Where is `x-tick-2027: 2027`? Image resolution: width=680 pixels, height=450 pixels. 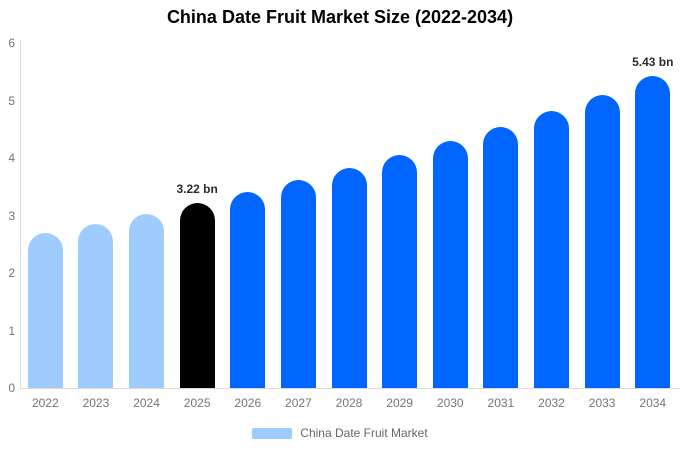 x-tick-2027: 2027 is located at coordinates (298, 403).